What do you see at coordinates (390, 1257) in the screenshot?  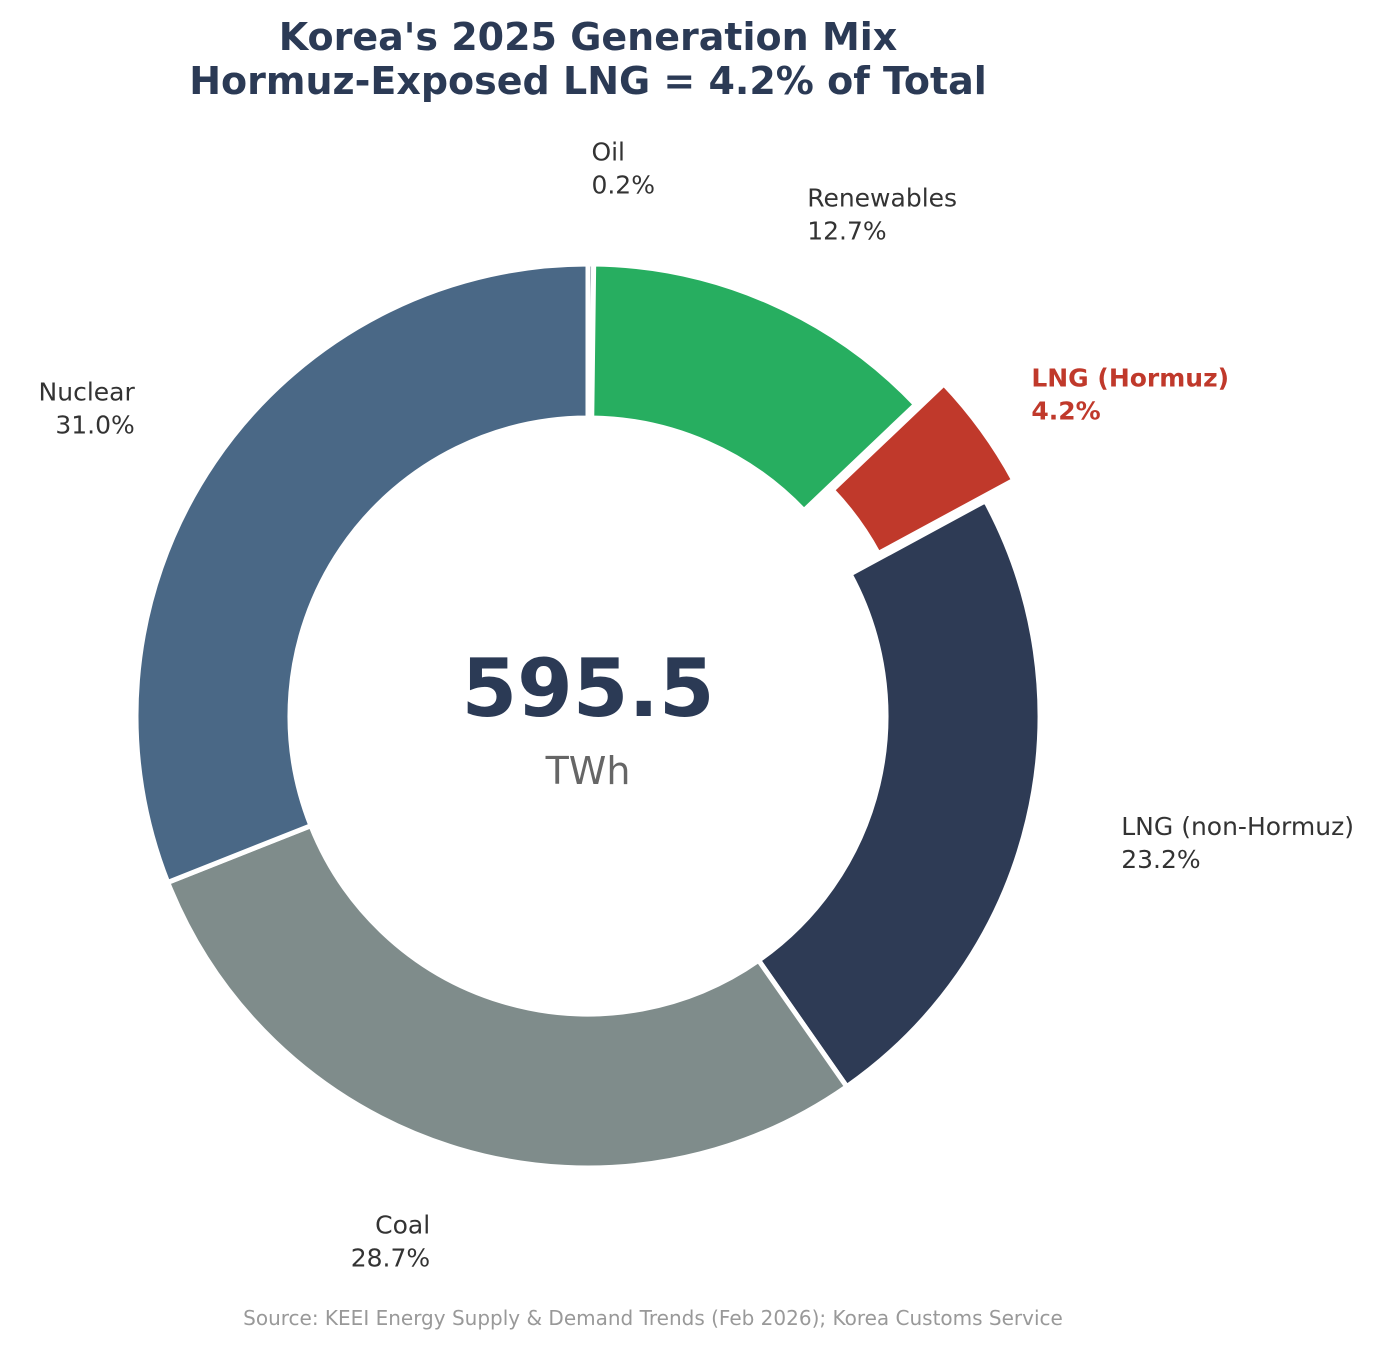 I see `label-percent: 28.7%` at bounding box center [390, 1257].